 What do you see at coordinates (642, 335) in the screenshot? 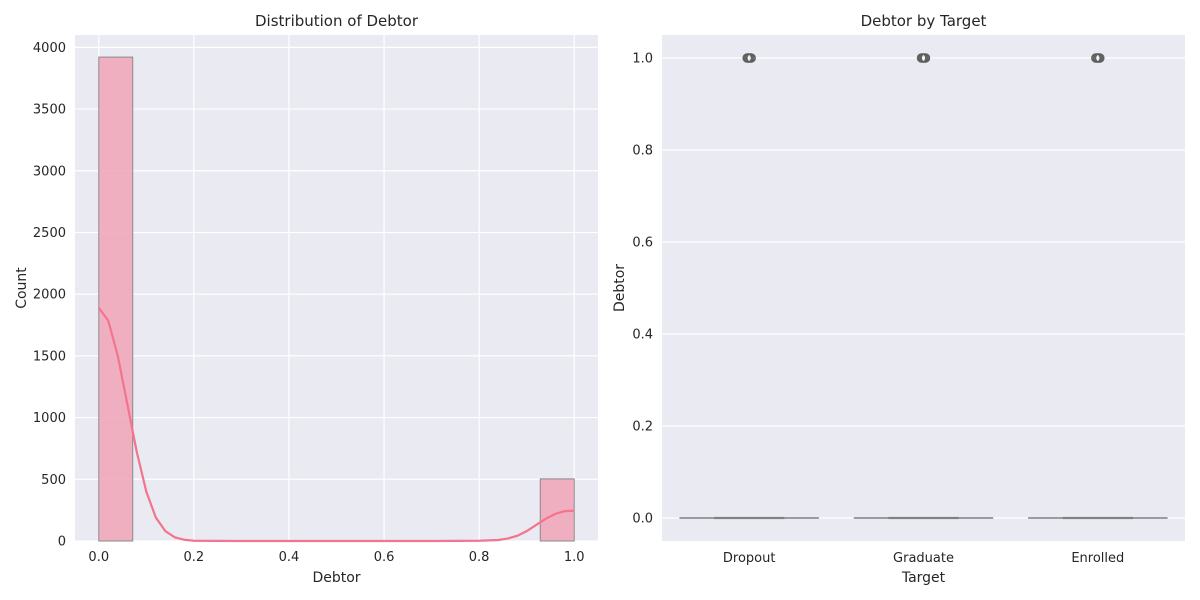
I see `boxplot-y-tick-label: 0.4` at bounding box center [642, 335].